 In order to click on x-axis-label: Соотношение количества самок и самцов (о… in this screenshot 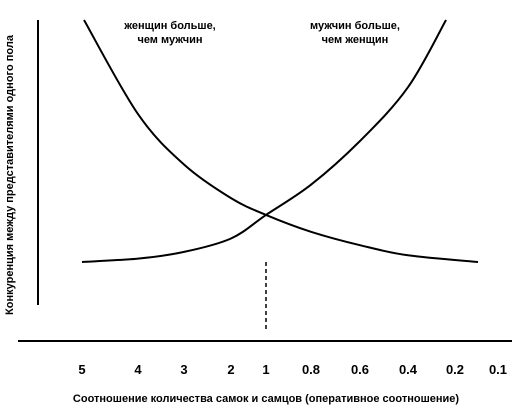, I will do `click(266, 399)`.